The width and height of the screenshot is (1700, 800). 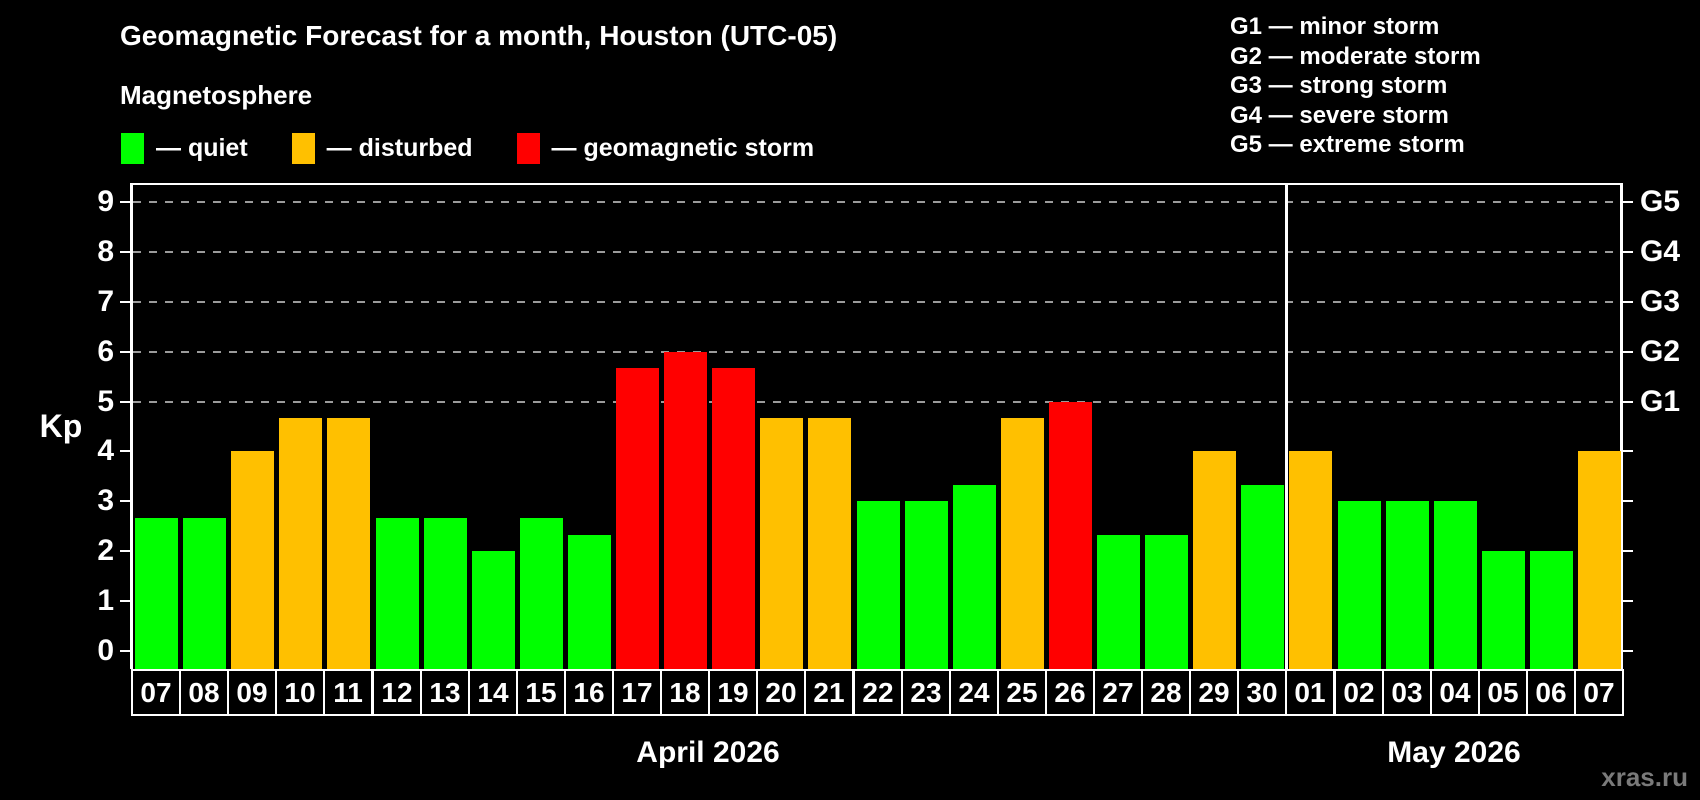 What do you see at coordinates (105, 451) in the screenshot?
I see `y-tick-label: 4` at bounding box center [105, 451].